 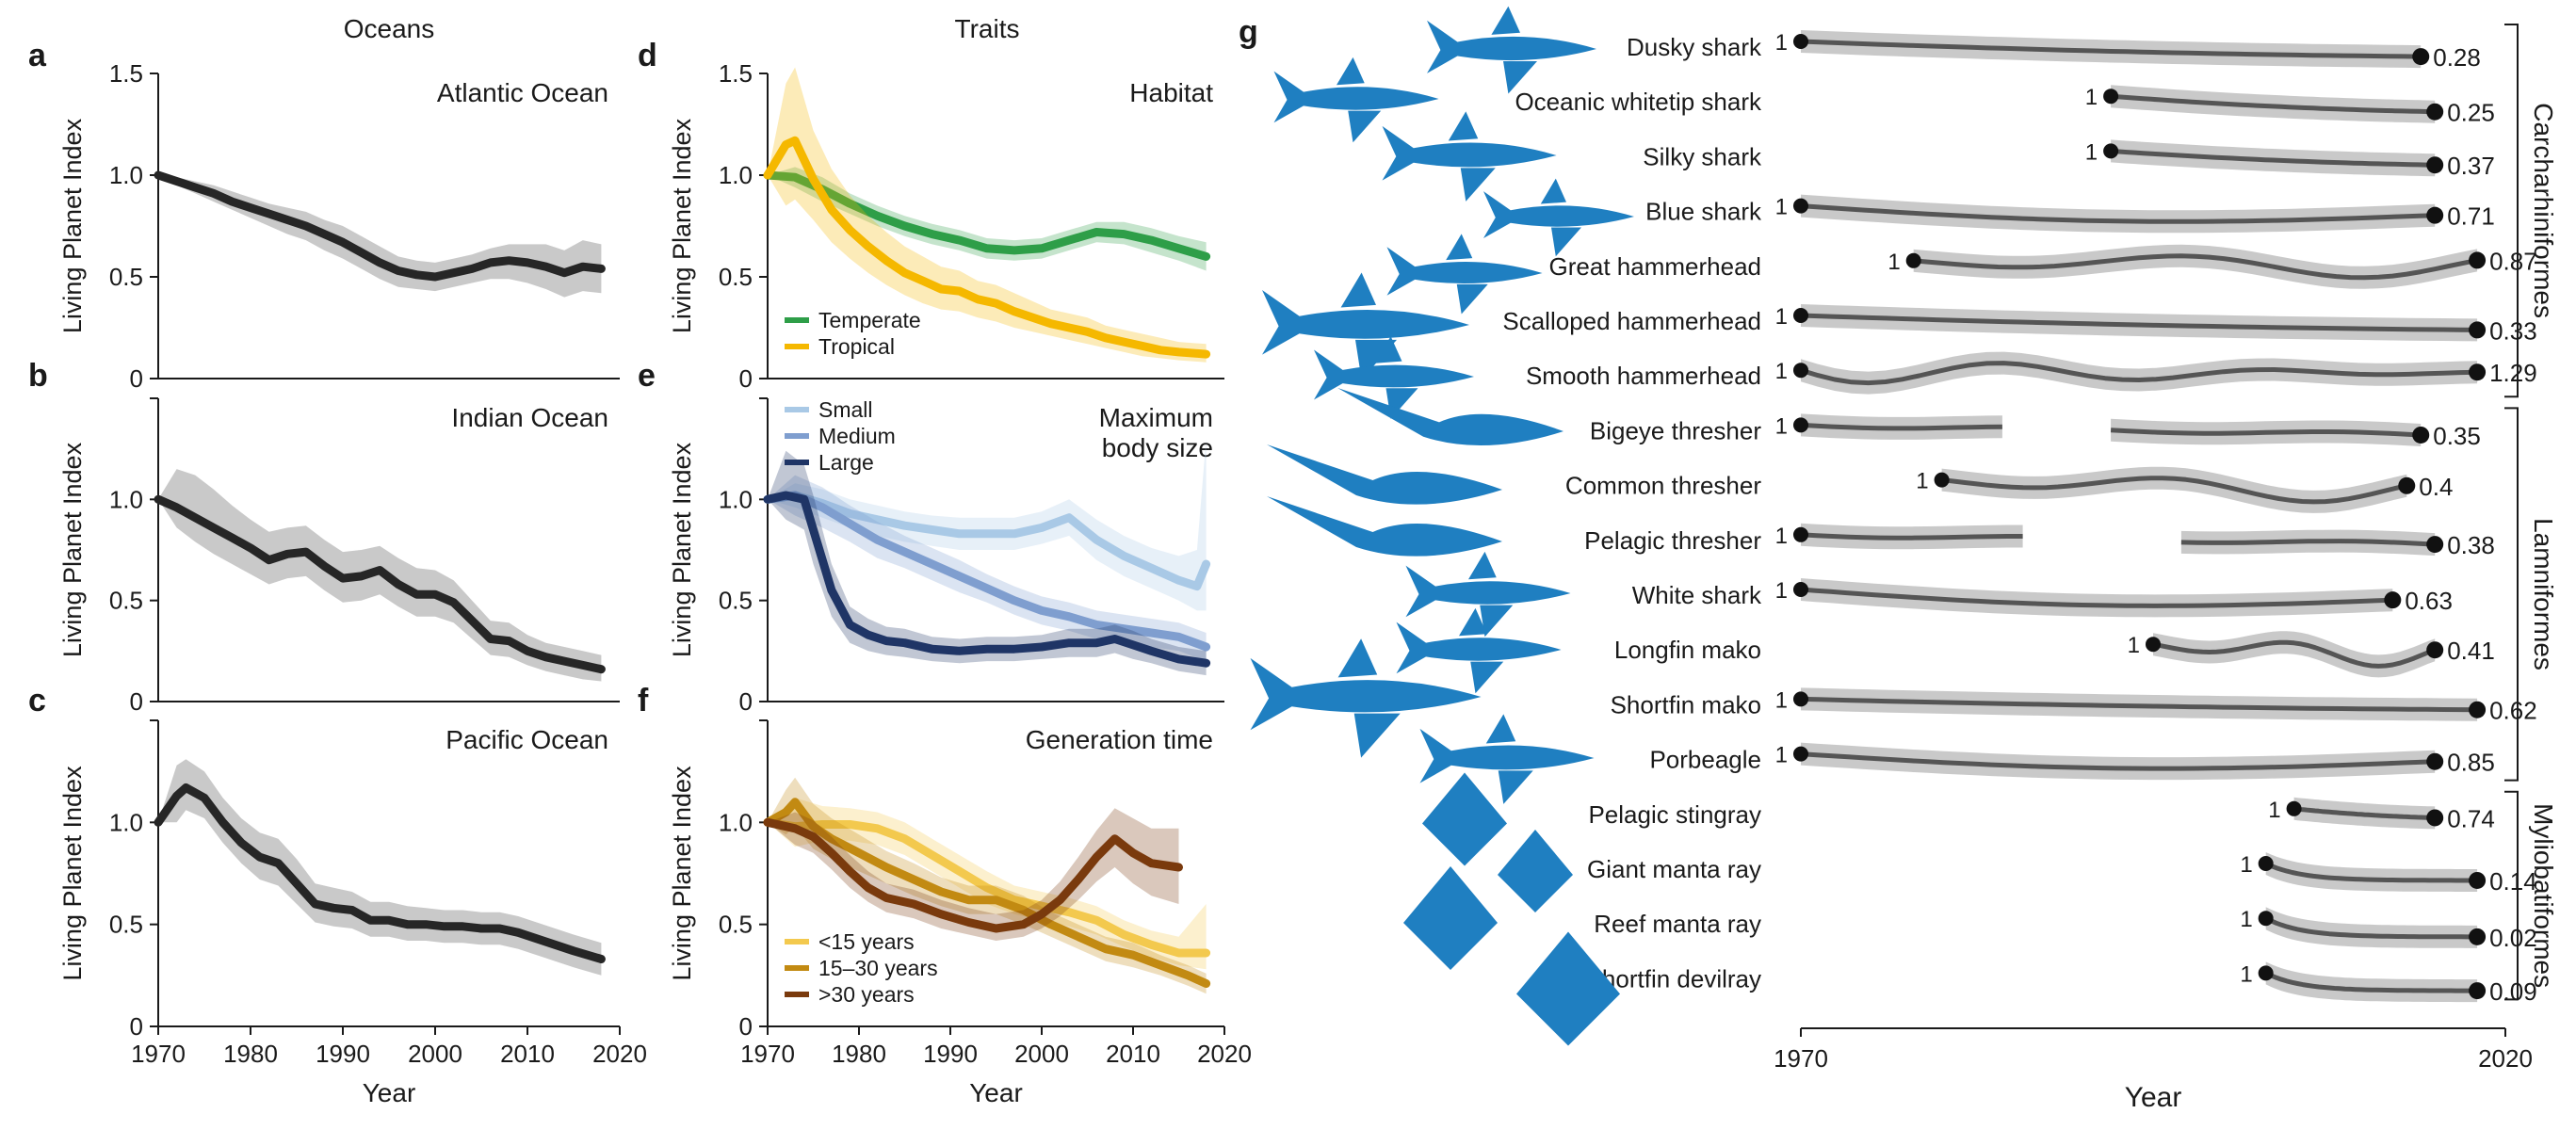 I want to click on y-axis-title: Living Planet Index, so click(x=72, y=549).